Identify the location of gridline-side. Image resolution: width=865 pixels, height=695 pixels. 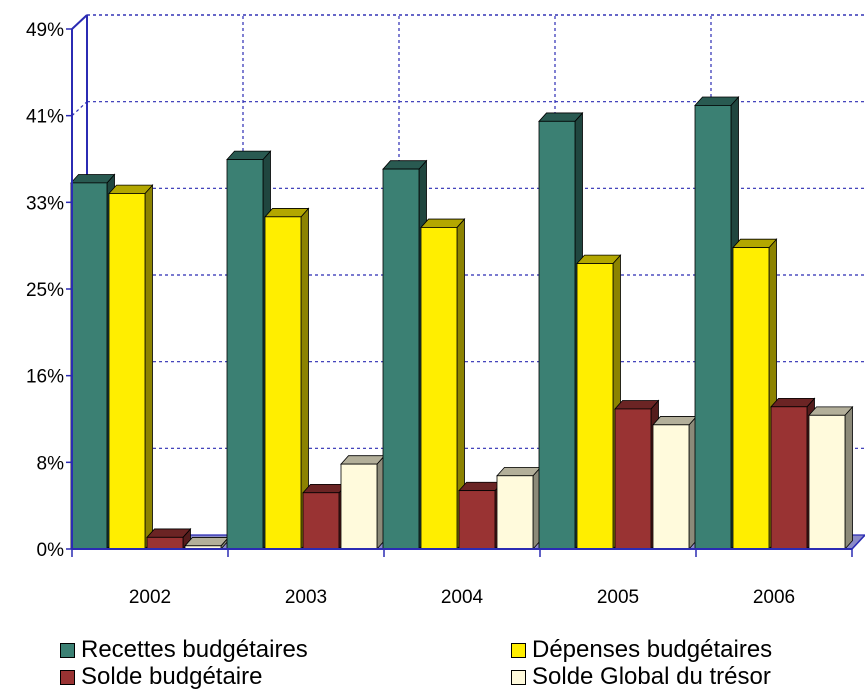
(79, 109).